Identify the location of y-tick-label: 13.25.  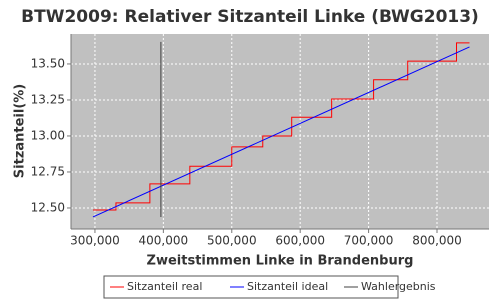
(48, 99).